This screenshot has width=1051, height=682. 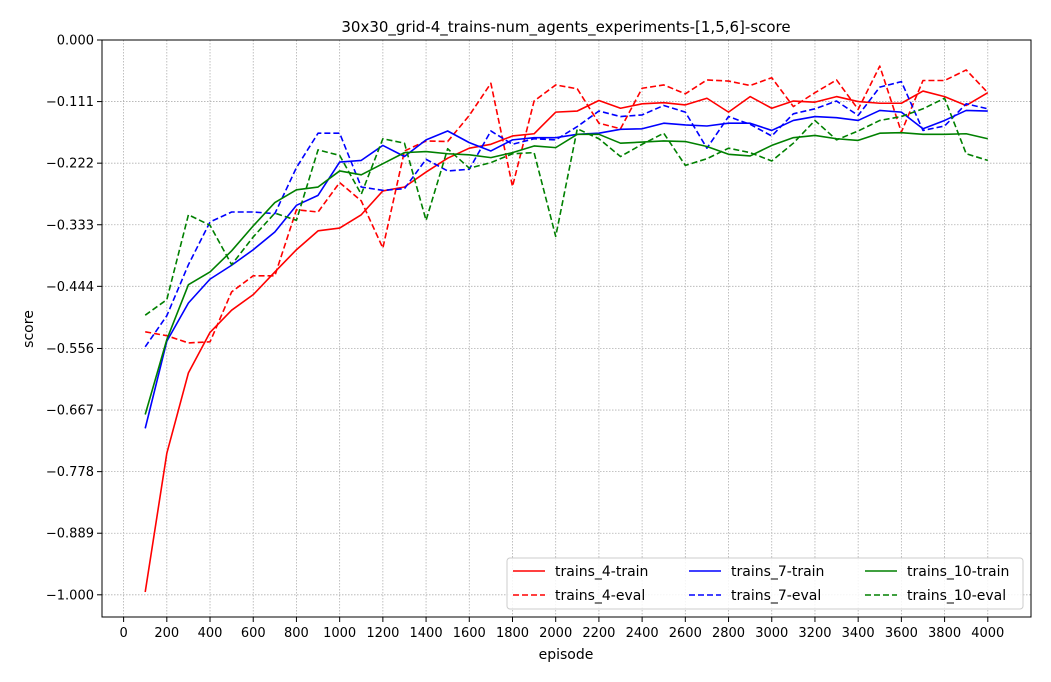 What do you see at coordinates (253, 633) in the screenshot?
I see `x-tick-label: 600` at bounding box center [253, 633].